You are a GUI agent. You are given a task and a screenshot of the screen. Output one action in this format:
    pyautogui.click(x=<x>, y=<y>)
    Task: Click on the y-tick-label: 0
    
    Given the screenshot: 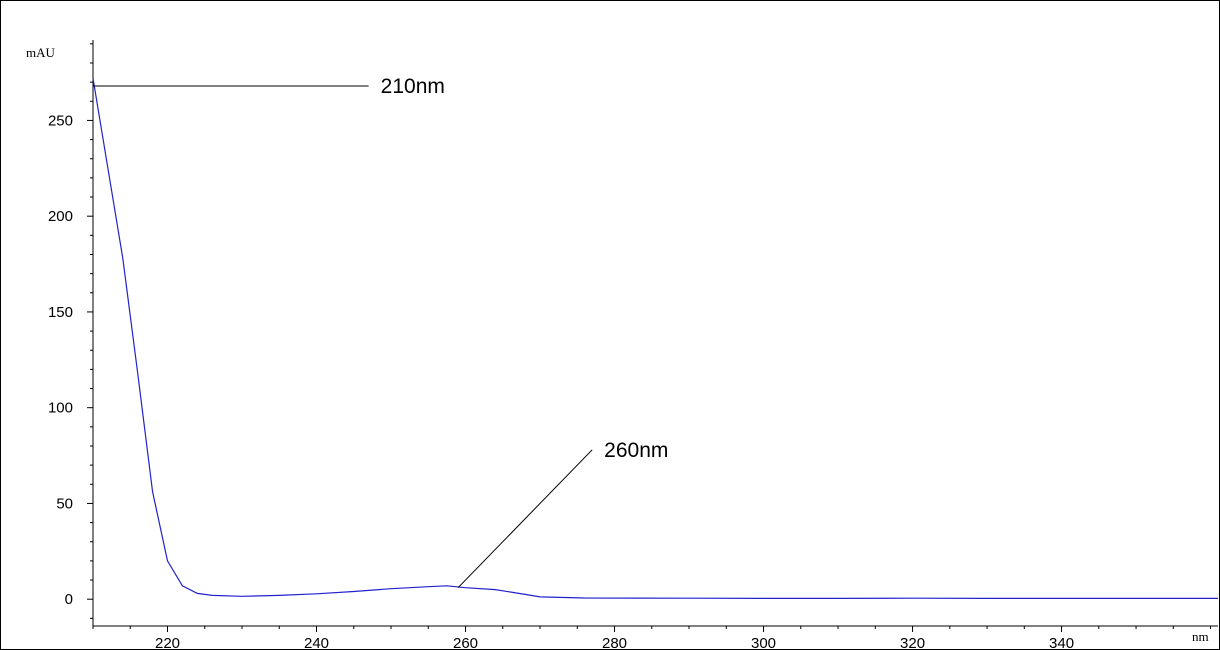 What is the action you would take?
    pyautogui.click(x=69, y=599)
    